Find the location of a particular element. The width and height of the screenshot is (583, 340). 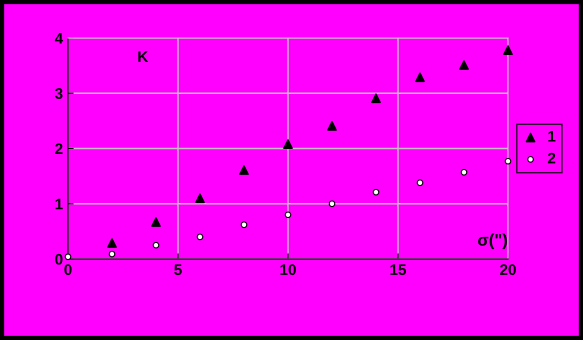

legend-label: 1 is located at coordinates (552, 136).